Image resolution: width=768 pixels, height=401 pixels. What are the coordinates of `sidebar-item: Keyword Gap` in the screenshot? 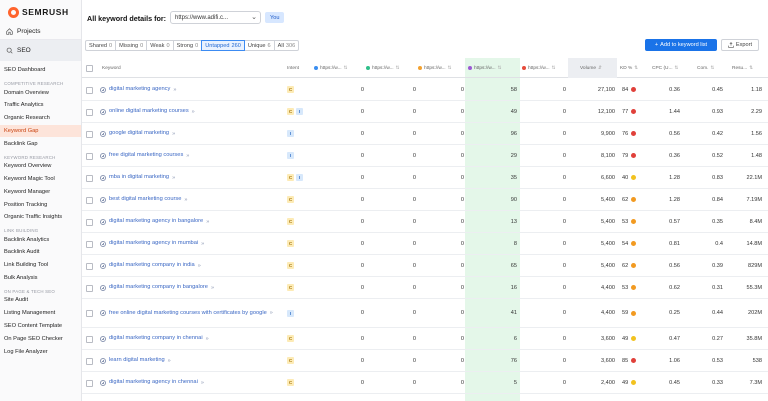 It's located at (40, 131).